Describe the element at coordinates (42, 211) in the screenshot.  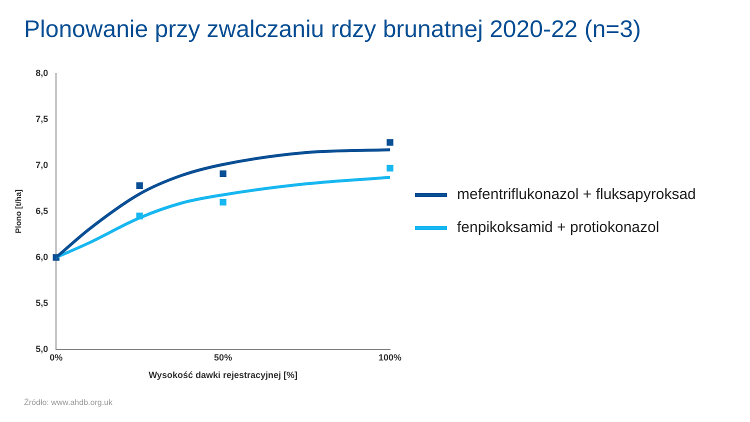
I see `y-tick-label: 6,5` at that location.